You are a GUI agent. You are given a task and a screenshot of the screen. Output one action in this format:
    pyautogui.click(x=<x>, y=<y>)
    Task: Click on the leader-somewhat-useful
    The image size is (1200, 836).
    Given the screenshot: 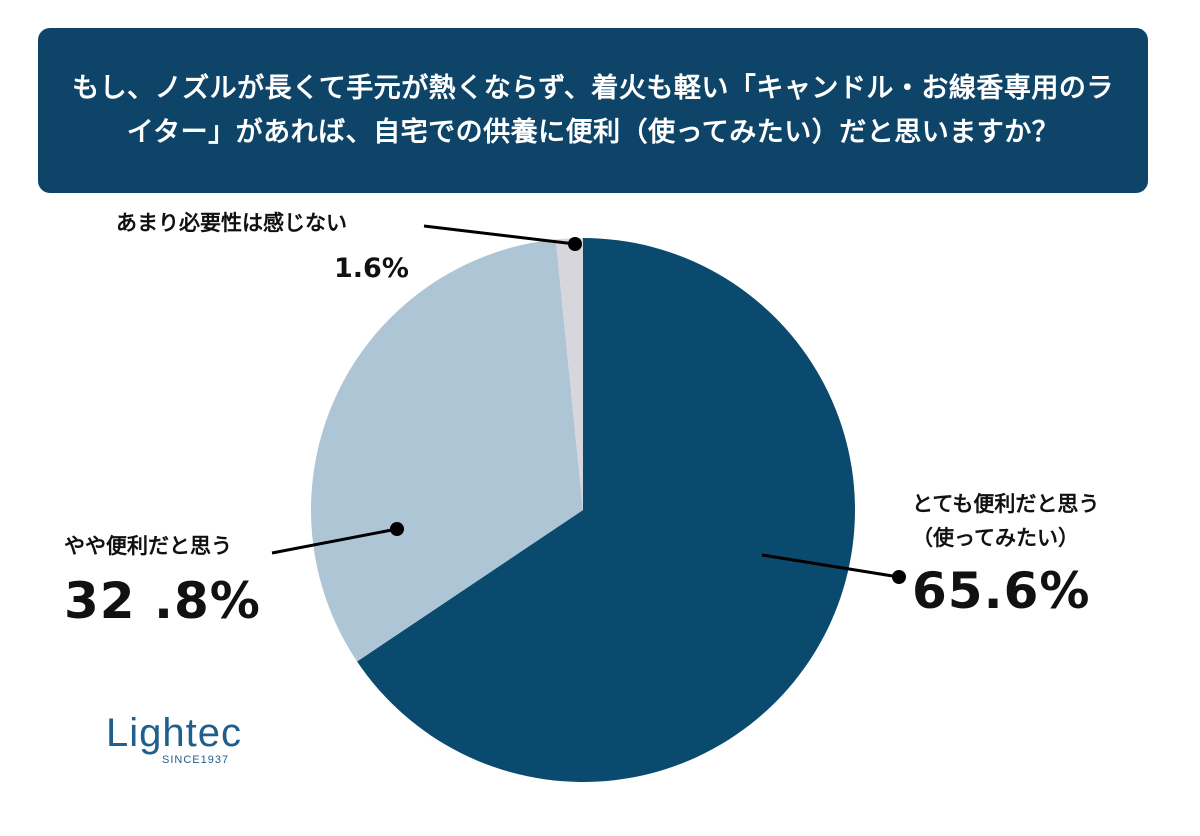 What is the action you would take?
    pyautogui.click(x=337, y=538)
    